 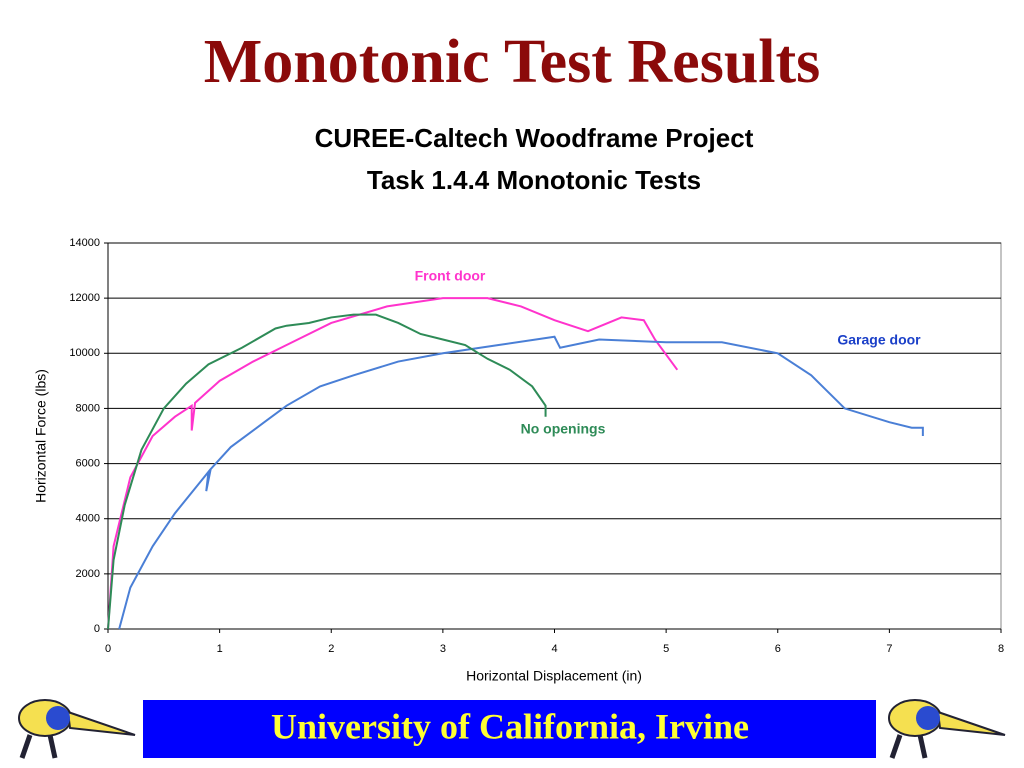 What do you see at coordinates (41, 436) in the screenshot?
I see `y-axis-title: Horizontal Force (lbs)` at bounding box center [41, 436].